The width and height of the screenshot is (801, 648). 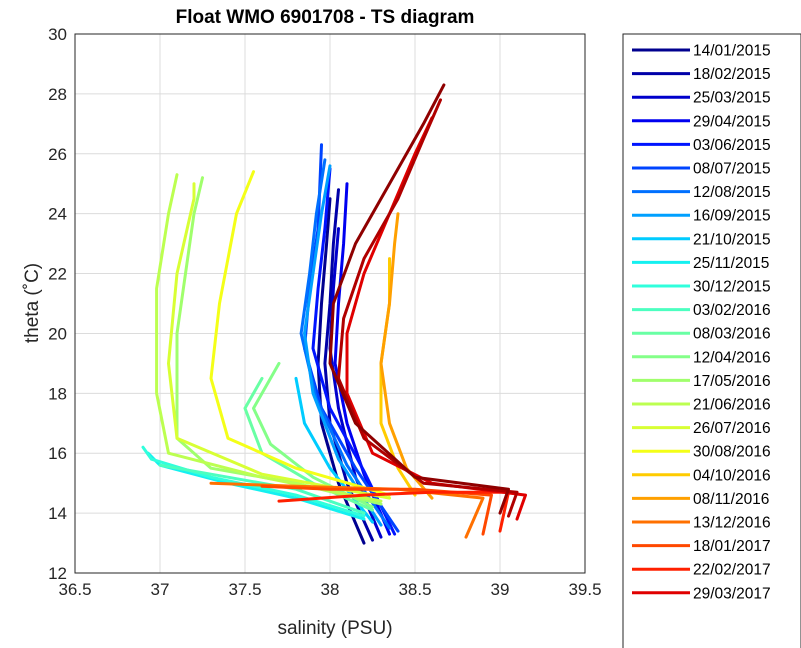 I want to click on legend-entry: 04/10/2016, so click(x=701, y=475).